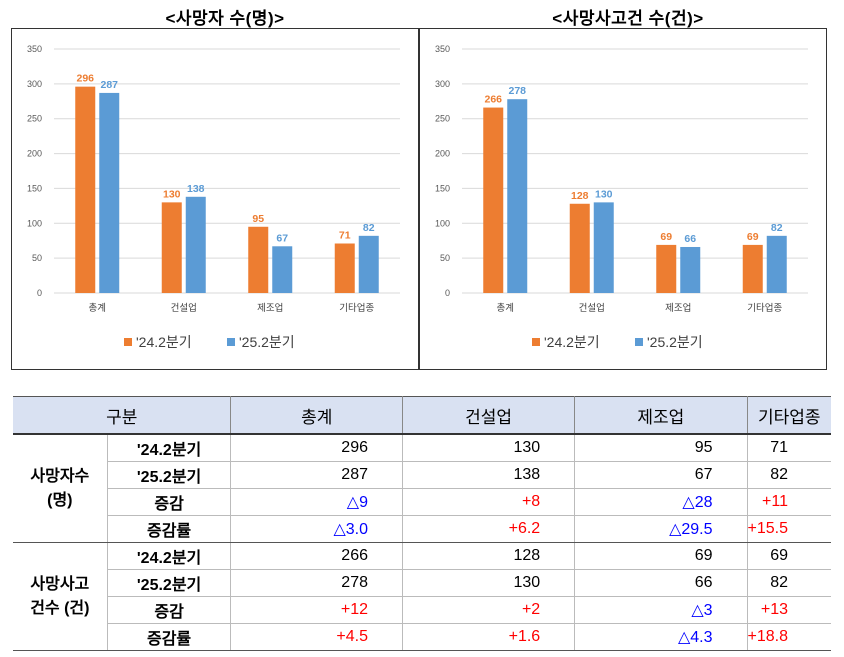  I want to click on x-tick-label: 기타업종, so click(764, 308).